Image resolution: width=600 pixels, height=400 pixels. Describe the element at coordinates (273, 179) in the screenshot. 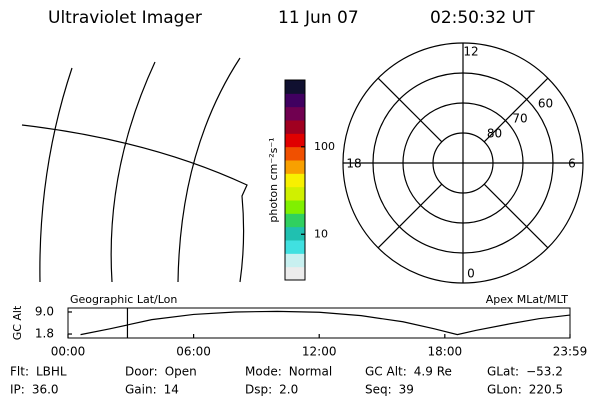

I see `colorbar-label: photon cm⁻²s⁻¹` at that location.